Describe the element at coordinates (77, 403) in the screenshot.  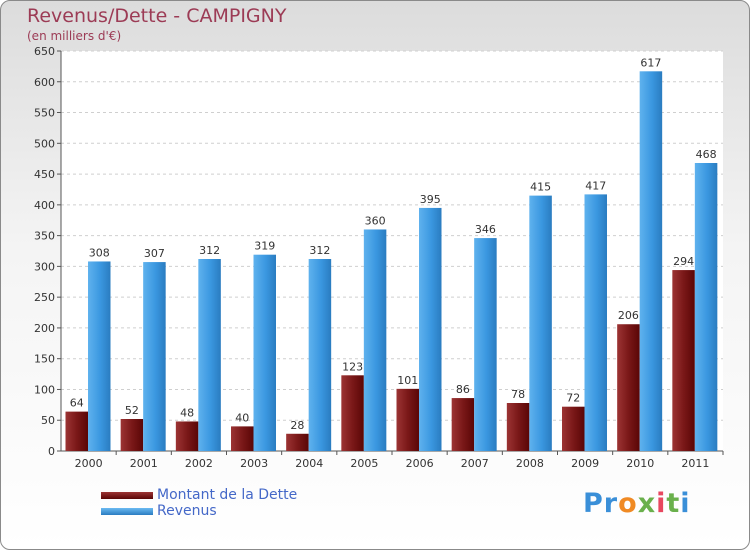
I see `data-label-dette: 64` at that location.